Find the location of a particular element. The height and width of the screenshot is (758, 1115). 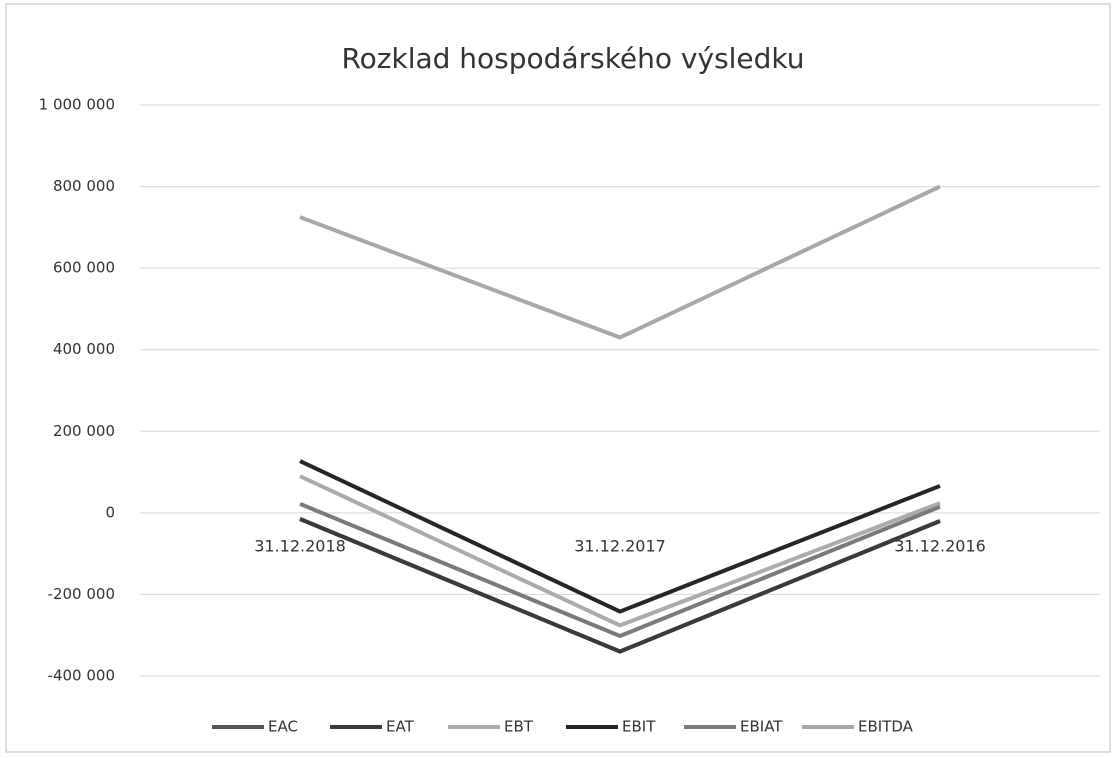

legend-label: EBIT is located at coordinates (639, 727).